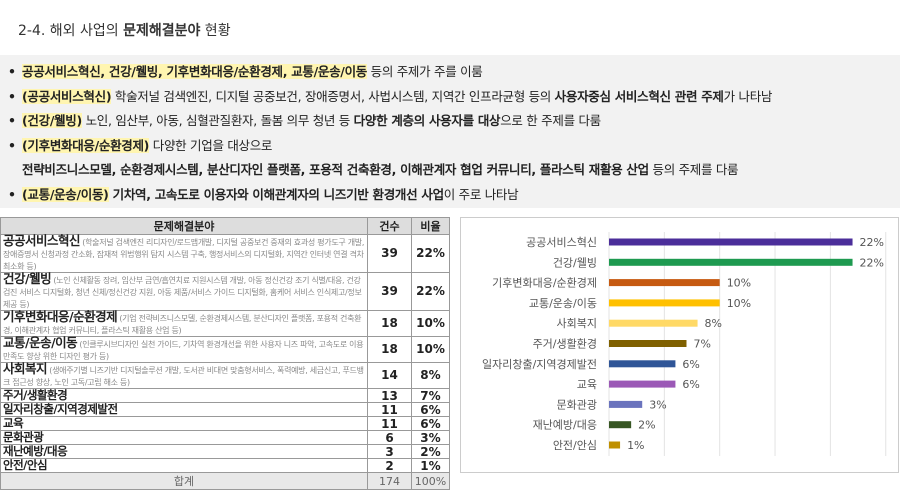 This screenshot has height=500, width=900. What do you see at coordinates (544, 283) in the screenshot?
I see `category-label: 기후변화대응/순환경제` at bounding box center [544, 283].